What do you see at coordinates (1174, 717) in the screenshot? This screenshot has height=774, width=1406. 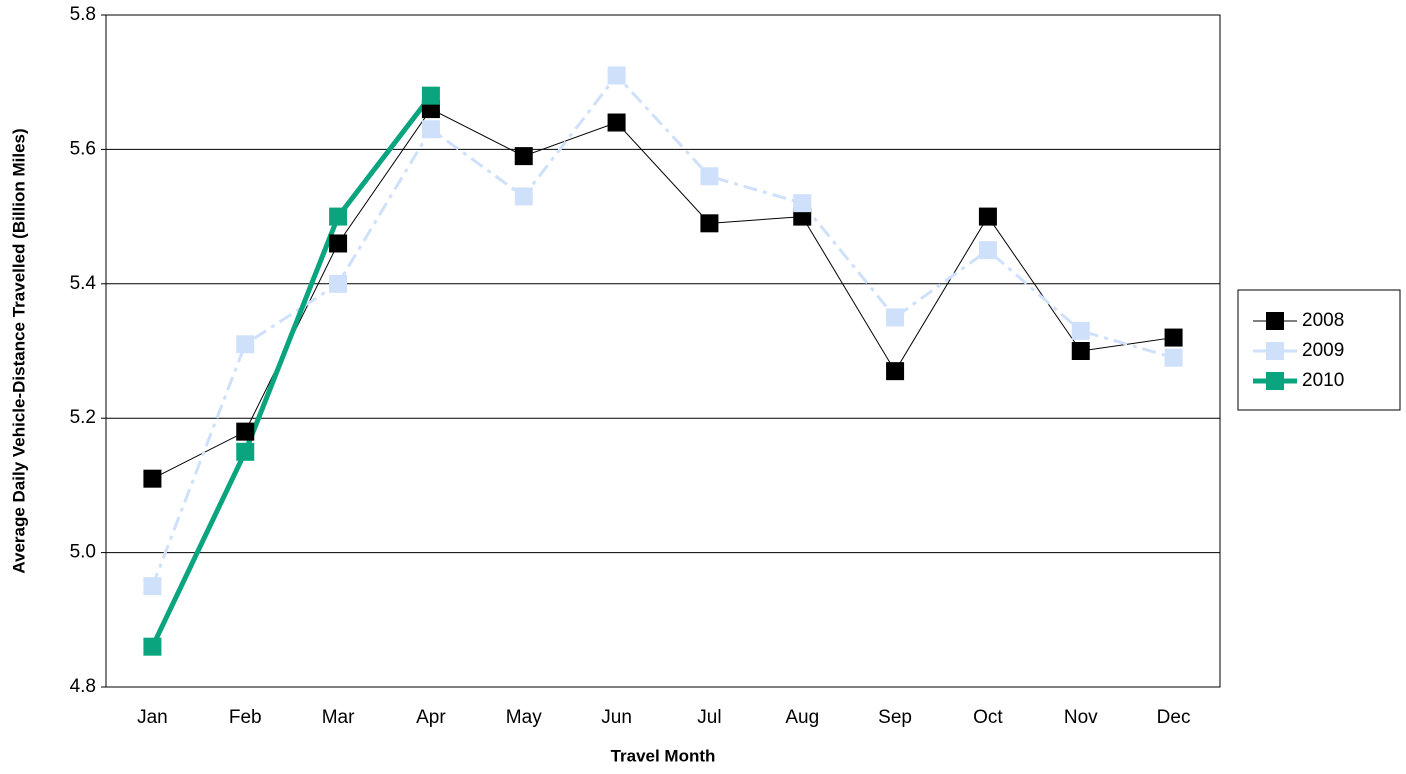 I see `x-tick-label: Dec` at bounding box center [1174, 717].